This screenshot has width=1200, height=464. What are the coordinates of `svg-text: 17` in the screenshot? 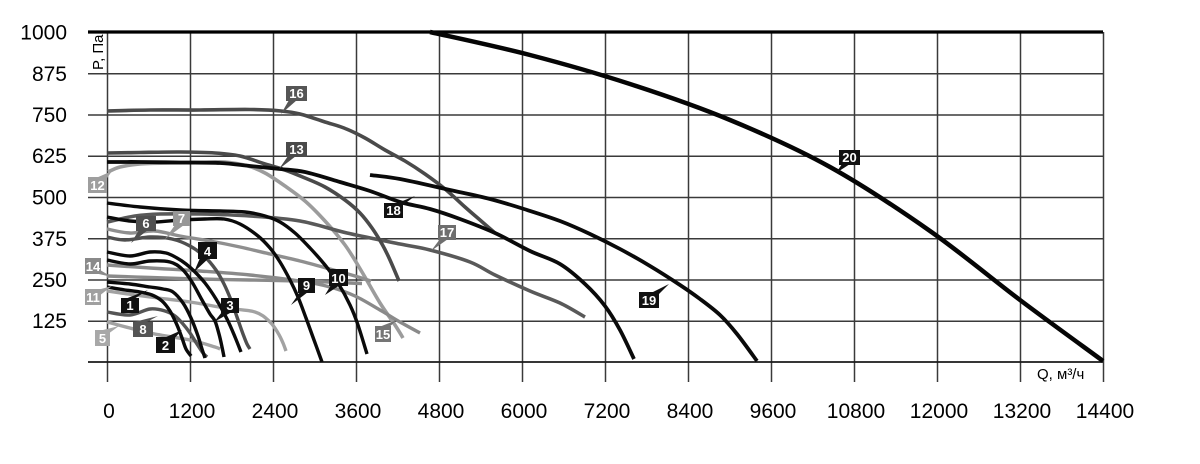 It's located at (447, 232).